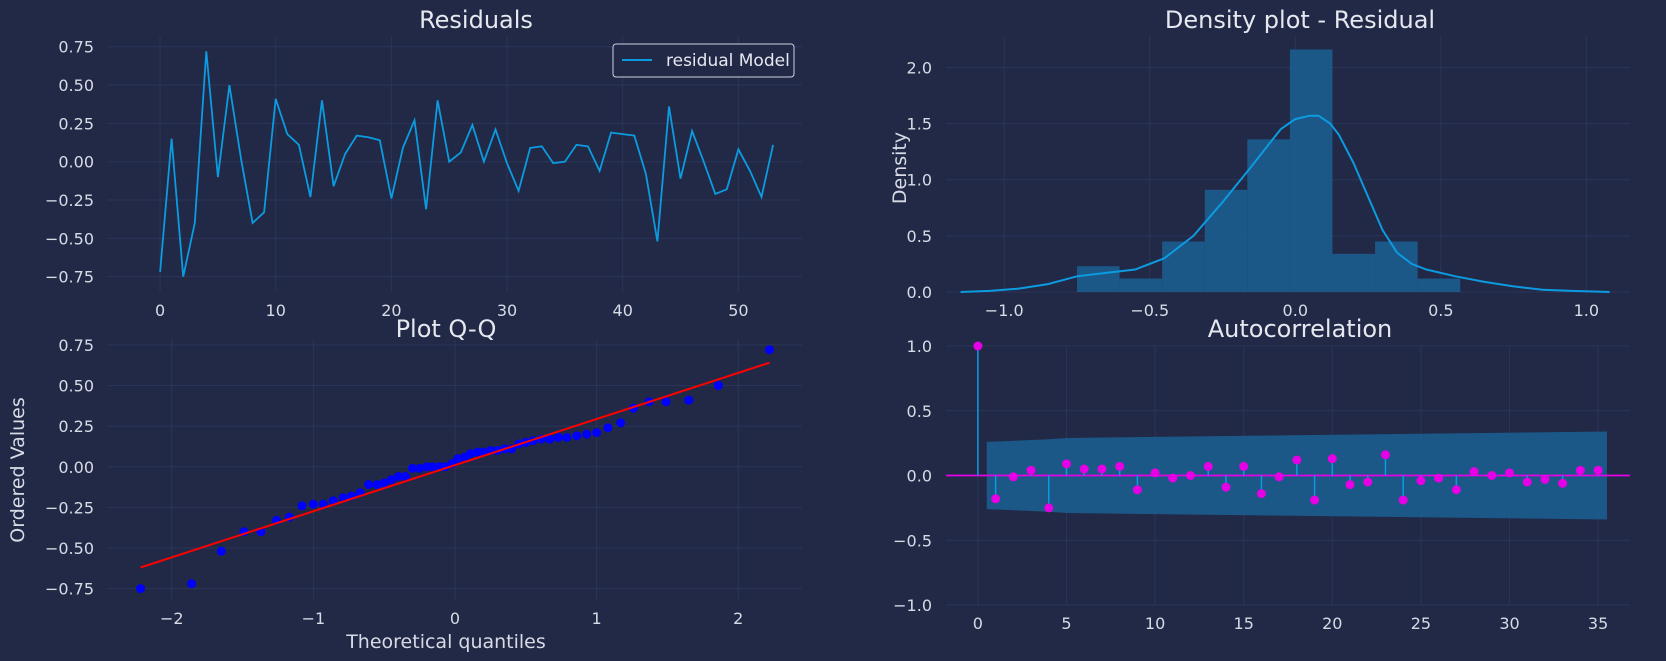 The width and height of the screenshot is (1666, 661). Describe the element at coordinates (69, 589) in the screenshot. I see `qq-ytick-label: −0.75` at that location.